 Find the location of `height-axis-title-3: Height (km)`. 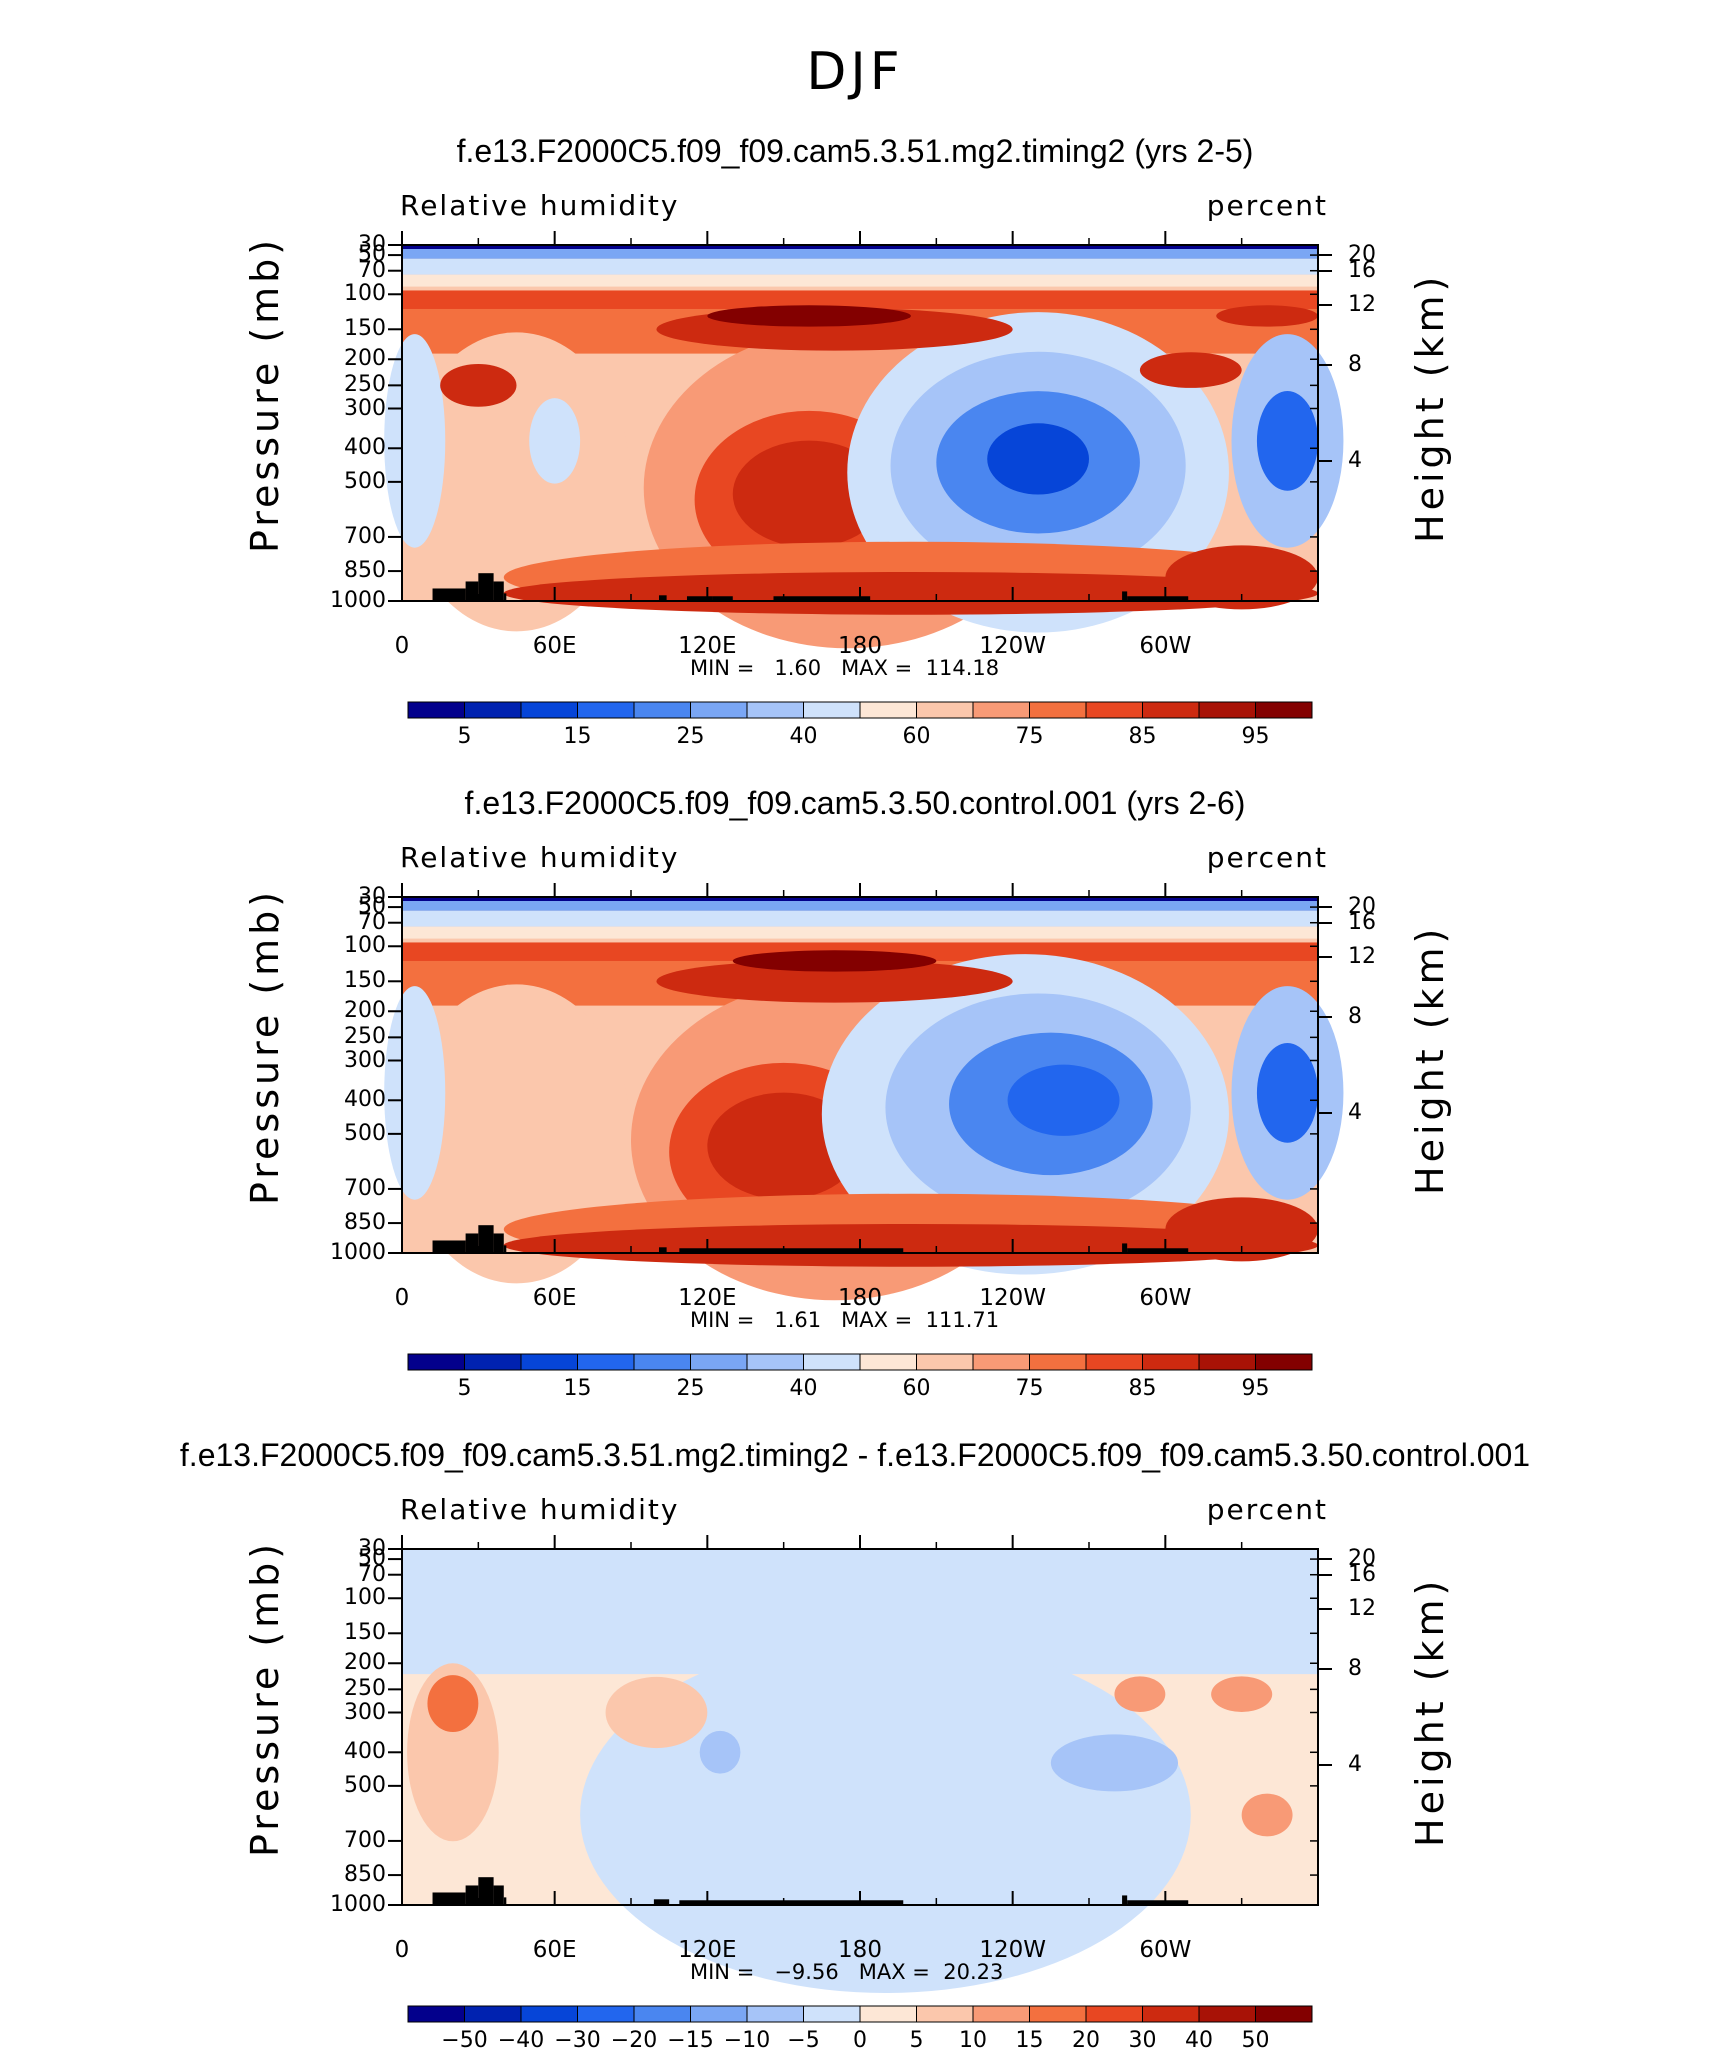

height-axis-title-3: Height (km) is located at coordinates (1430, 1711).